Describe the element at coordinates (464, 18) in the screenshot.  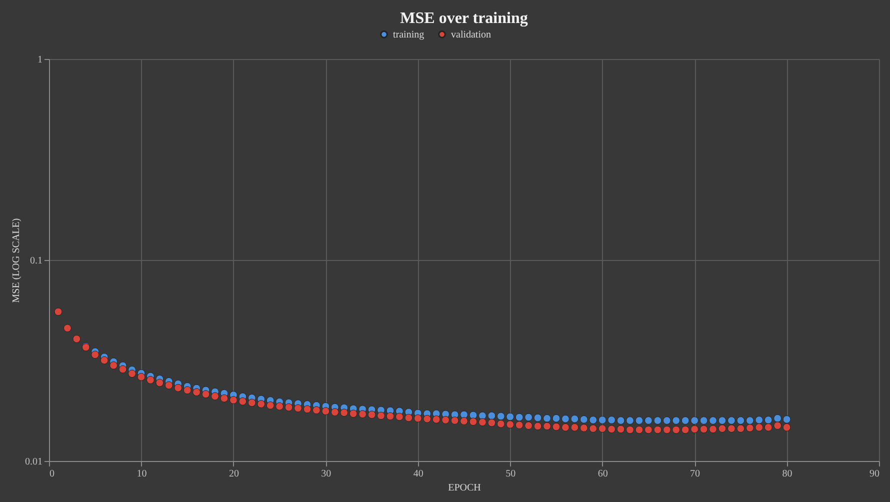
I see `chart-title: MSE over training` at that location.